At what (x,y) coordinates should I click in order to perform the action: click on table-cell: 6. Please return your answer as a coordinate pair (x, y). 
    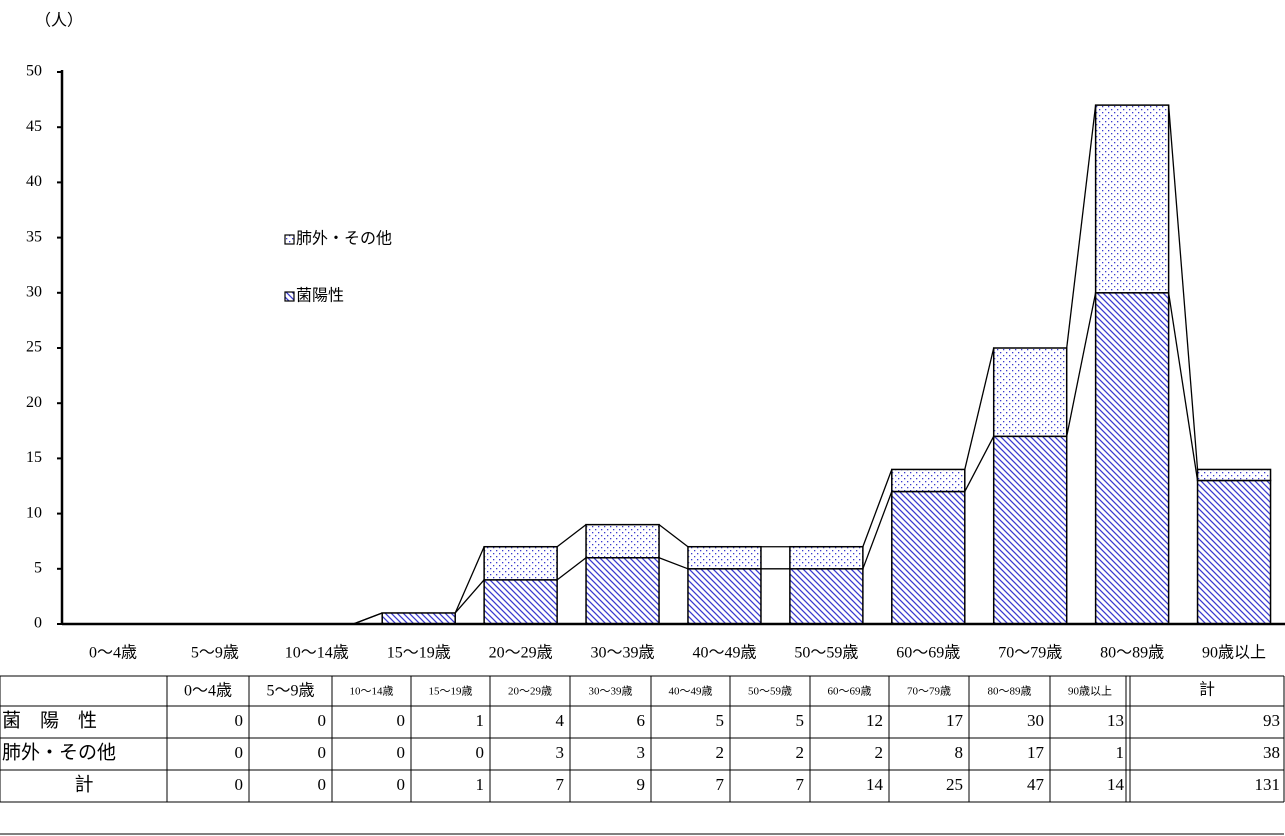
    Looking at the image, I should click on (641, 720).